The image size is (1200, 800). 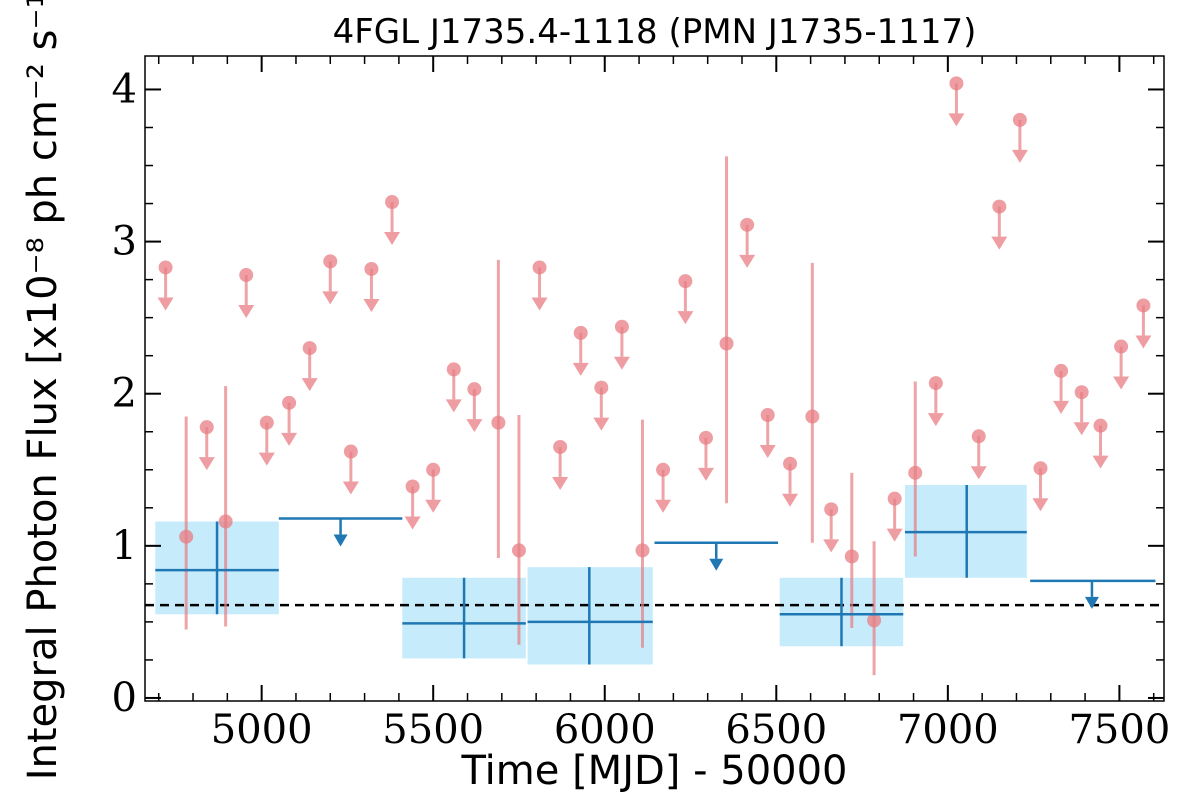 I want to click on x-tick-label: 7500, so click(x=1119, y=730).